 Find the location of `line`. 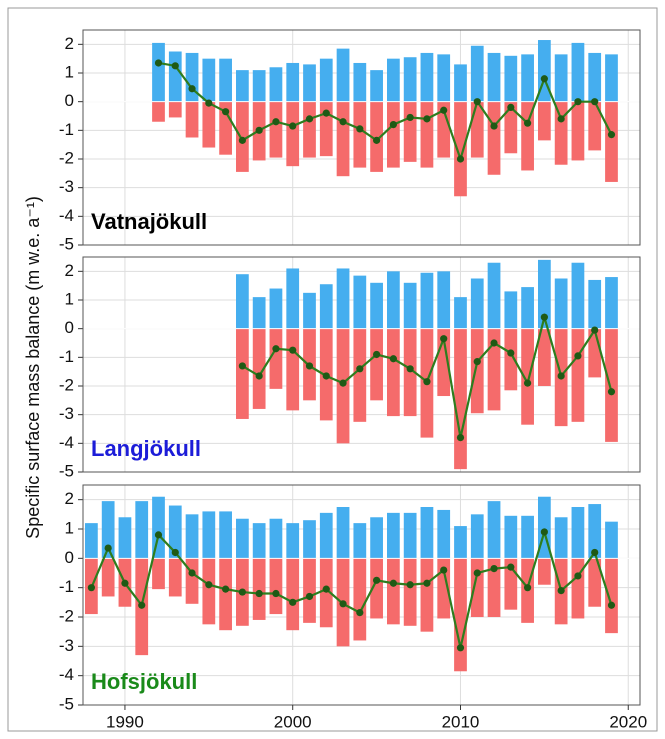

line is located at coordinates (351, 588).